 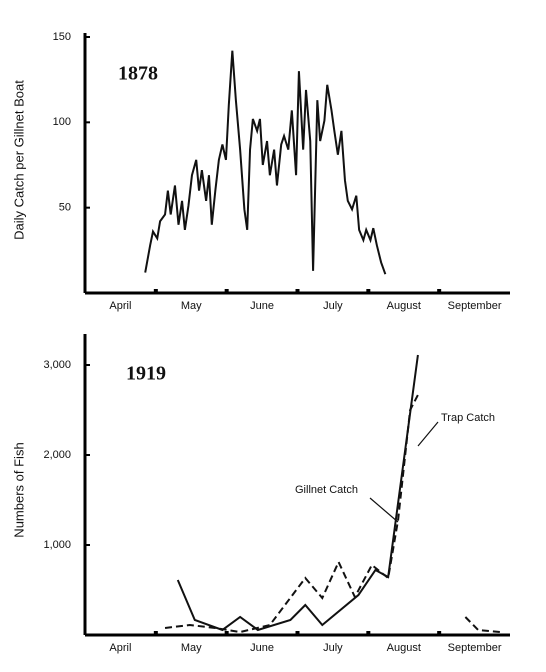 What do you see at coordinates (65, 208) in the screenshot?
I see `y-tick-label: 50` at bounding box center [65, 208].